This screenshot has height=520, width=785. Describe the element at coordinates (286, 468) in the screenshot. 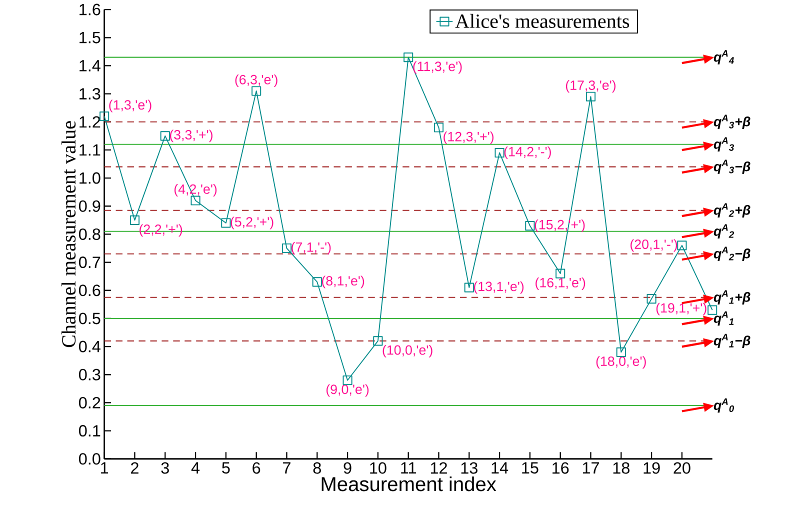

I see `x-tick-label: 7` at that location.